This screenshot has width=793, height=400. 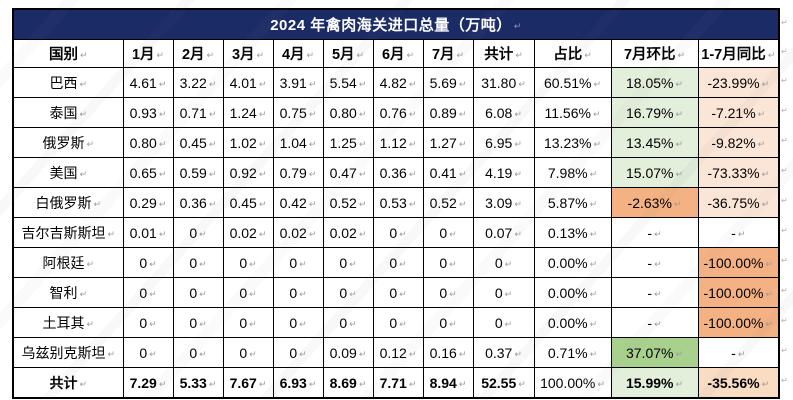 What do you see at coordinates (393, 55) in the screenshot?
I see `cell-value: 6月` at bounding box center [393, 55].